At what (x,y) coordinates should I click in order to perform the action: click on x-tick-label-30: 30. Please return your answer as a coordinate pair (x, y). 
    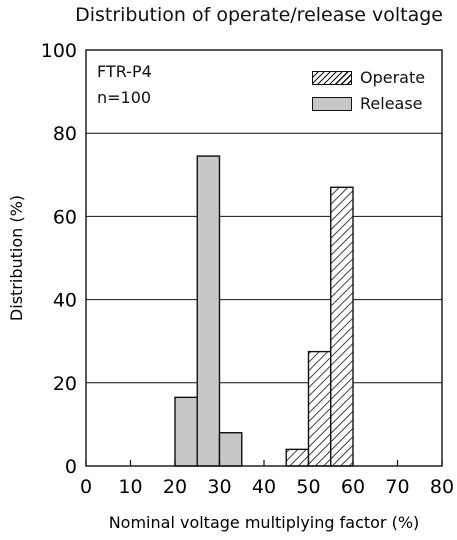
    Looking at the image, I should click on (219, 487).